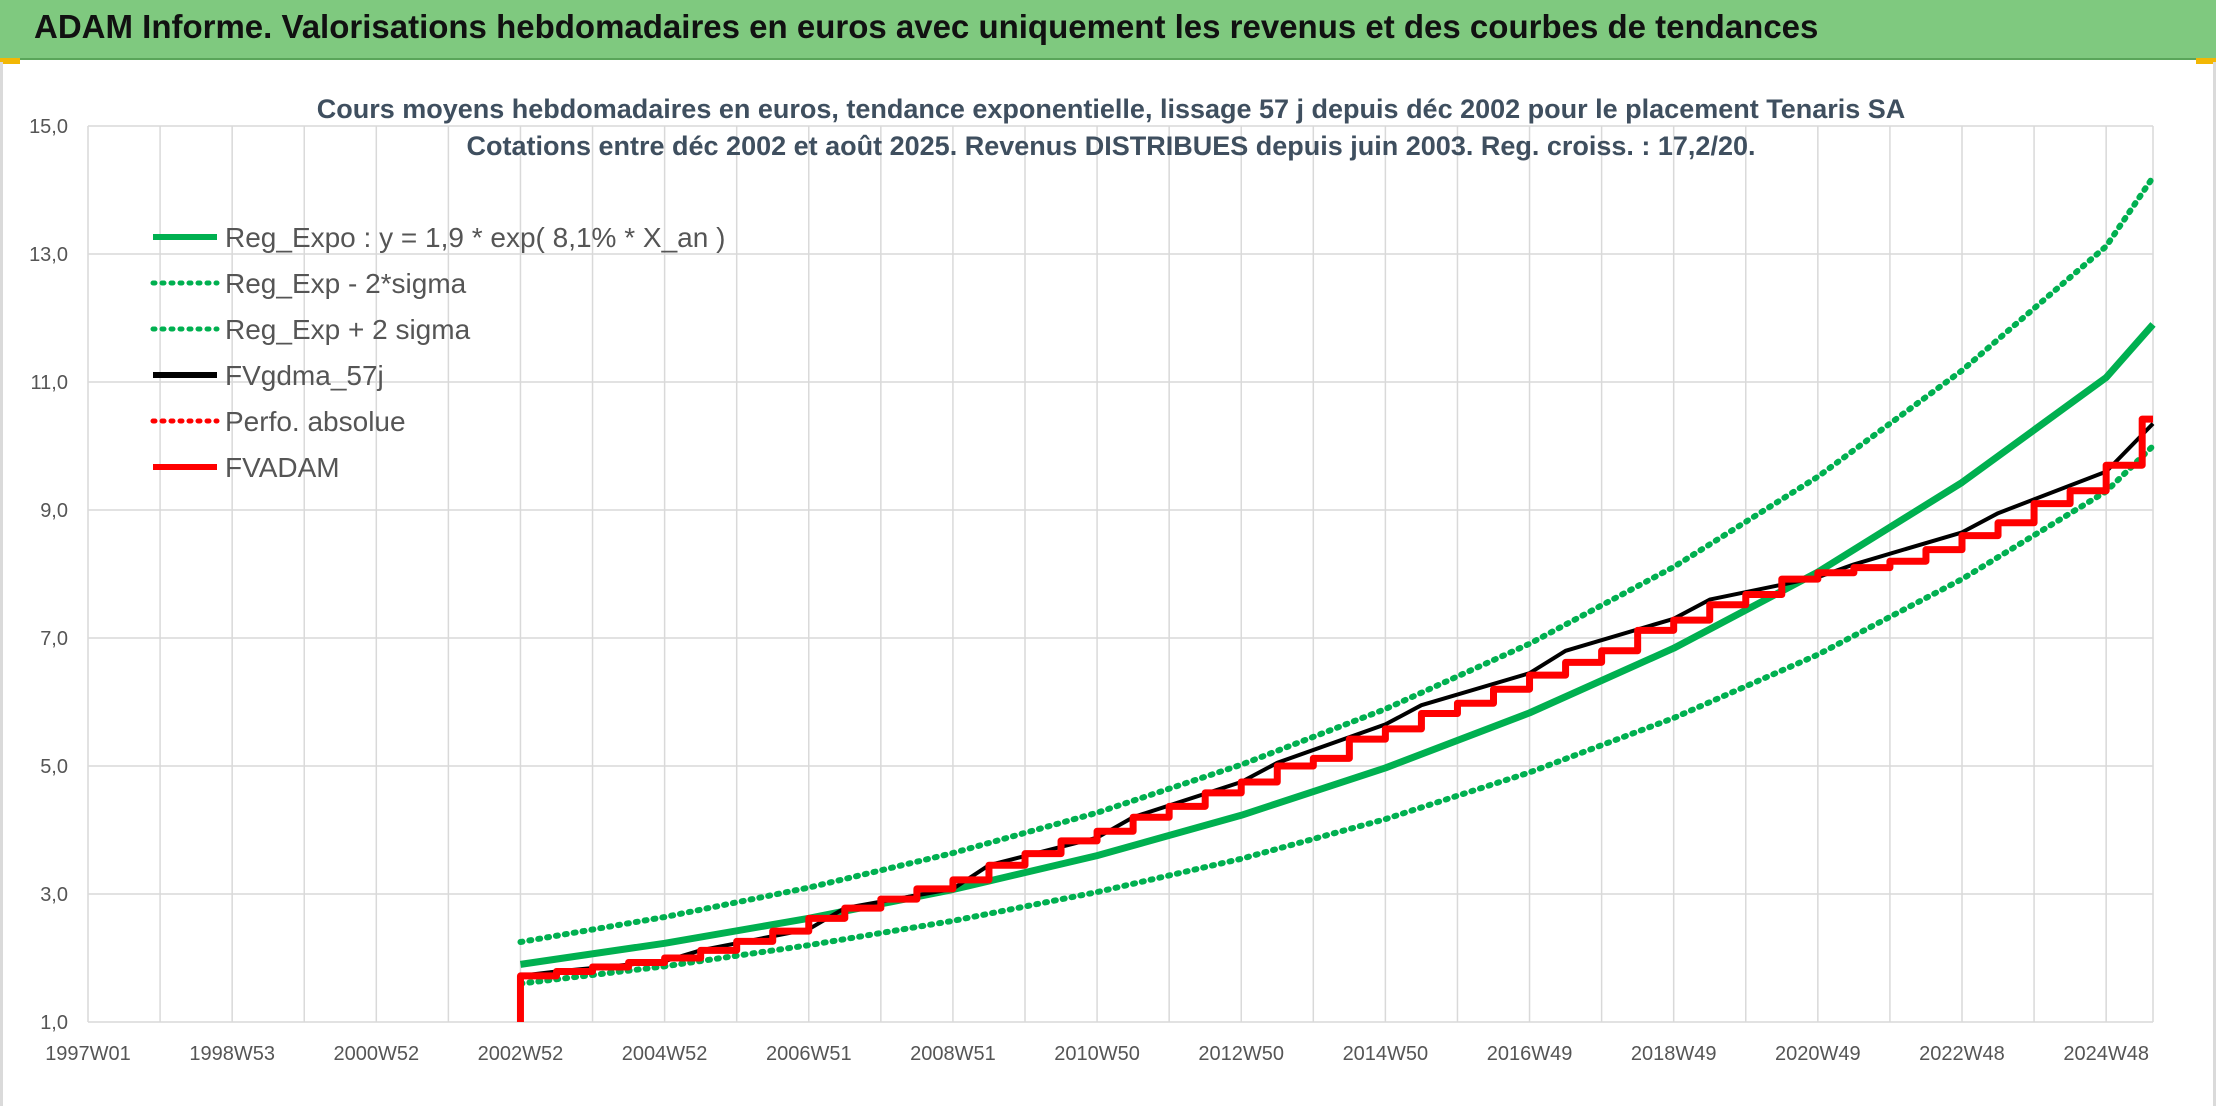 This screenshot has width=2216, height=1106. I want to click on x-tick-label: 2014W50, so click(1386, 1054).